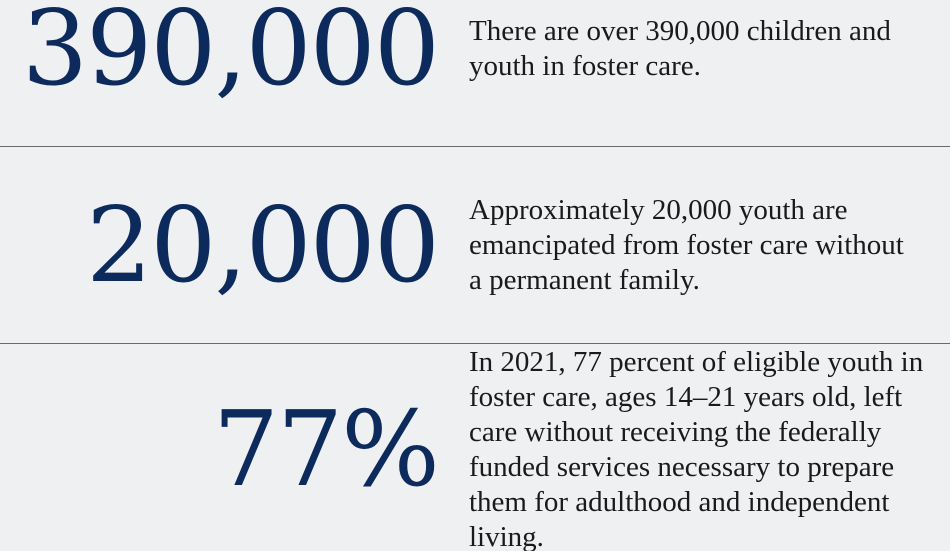 The width and height of the screenshot is (950, 551). I want to click on stat-number-children: 390,000, so click(230, 54).